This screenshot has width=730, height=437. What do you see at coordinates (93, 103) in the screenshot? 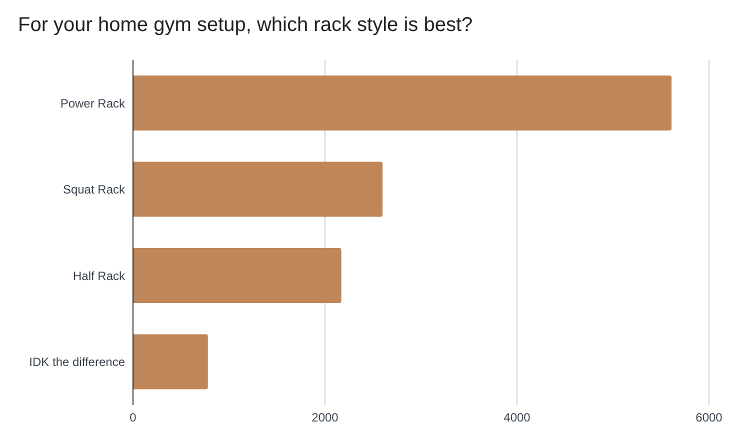
I see `y-tick-label: Power Rack` at bounding box center [93, 103].